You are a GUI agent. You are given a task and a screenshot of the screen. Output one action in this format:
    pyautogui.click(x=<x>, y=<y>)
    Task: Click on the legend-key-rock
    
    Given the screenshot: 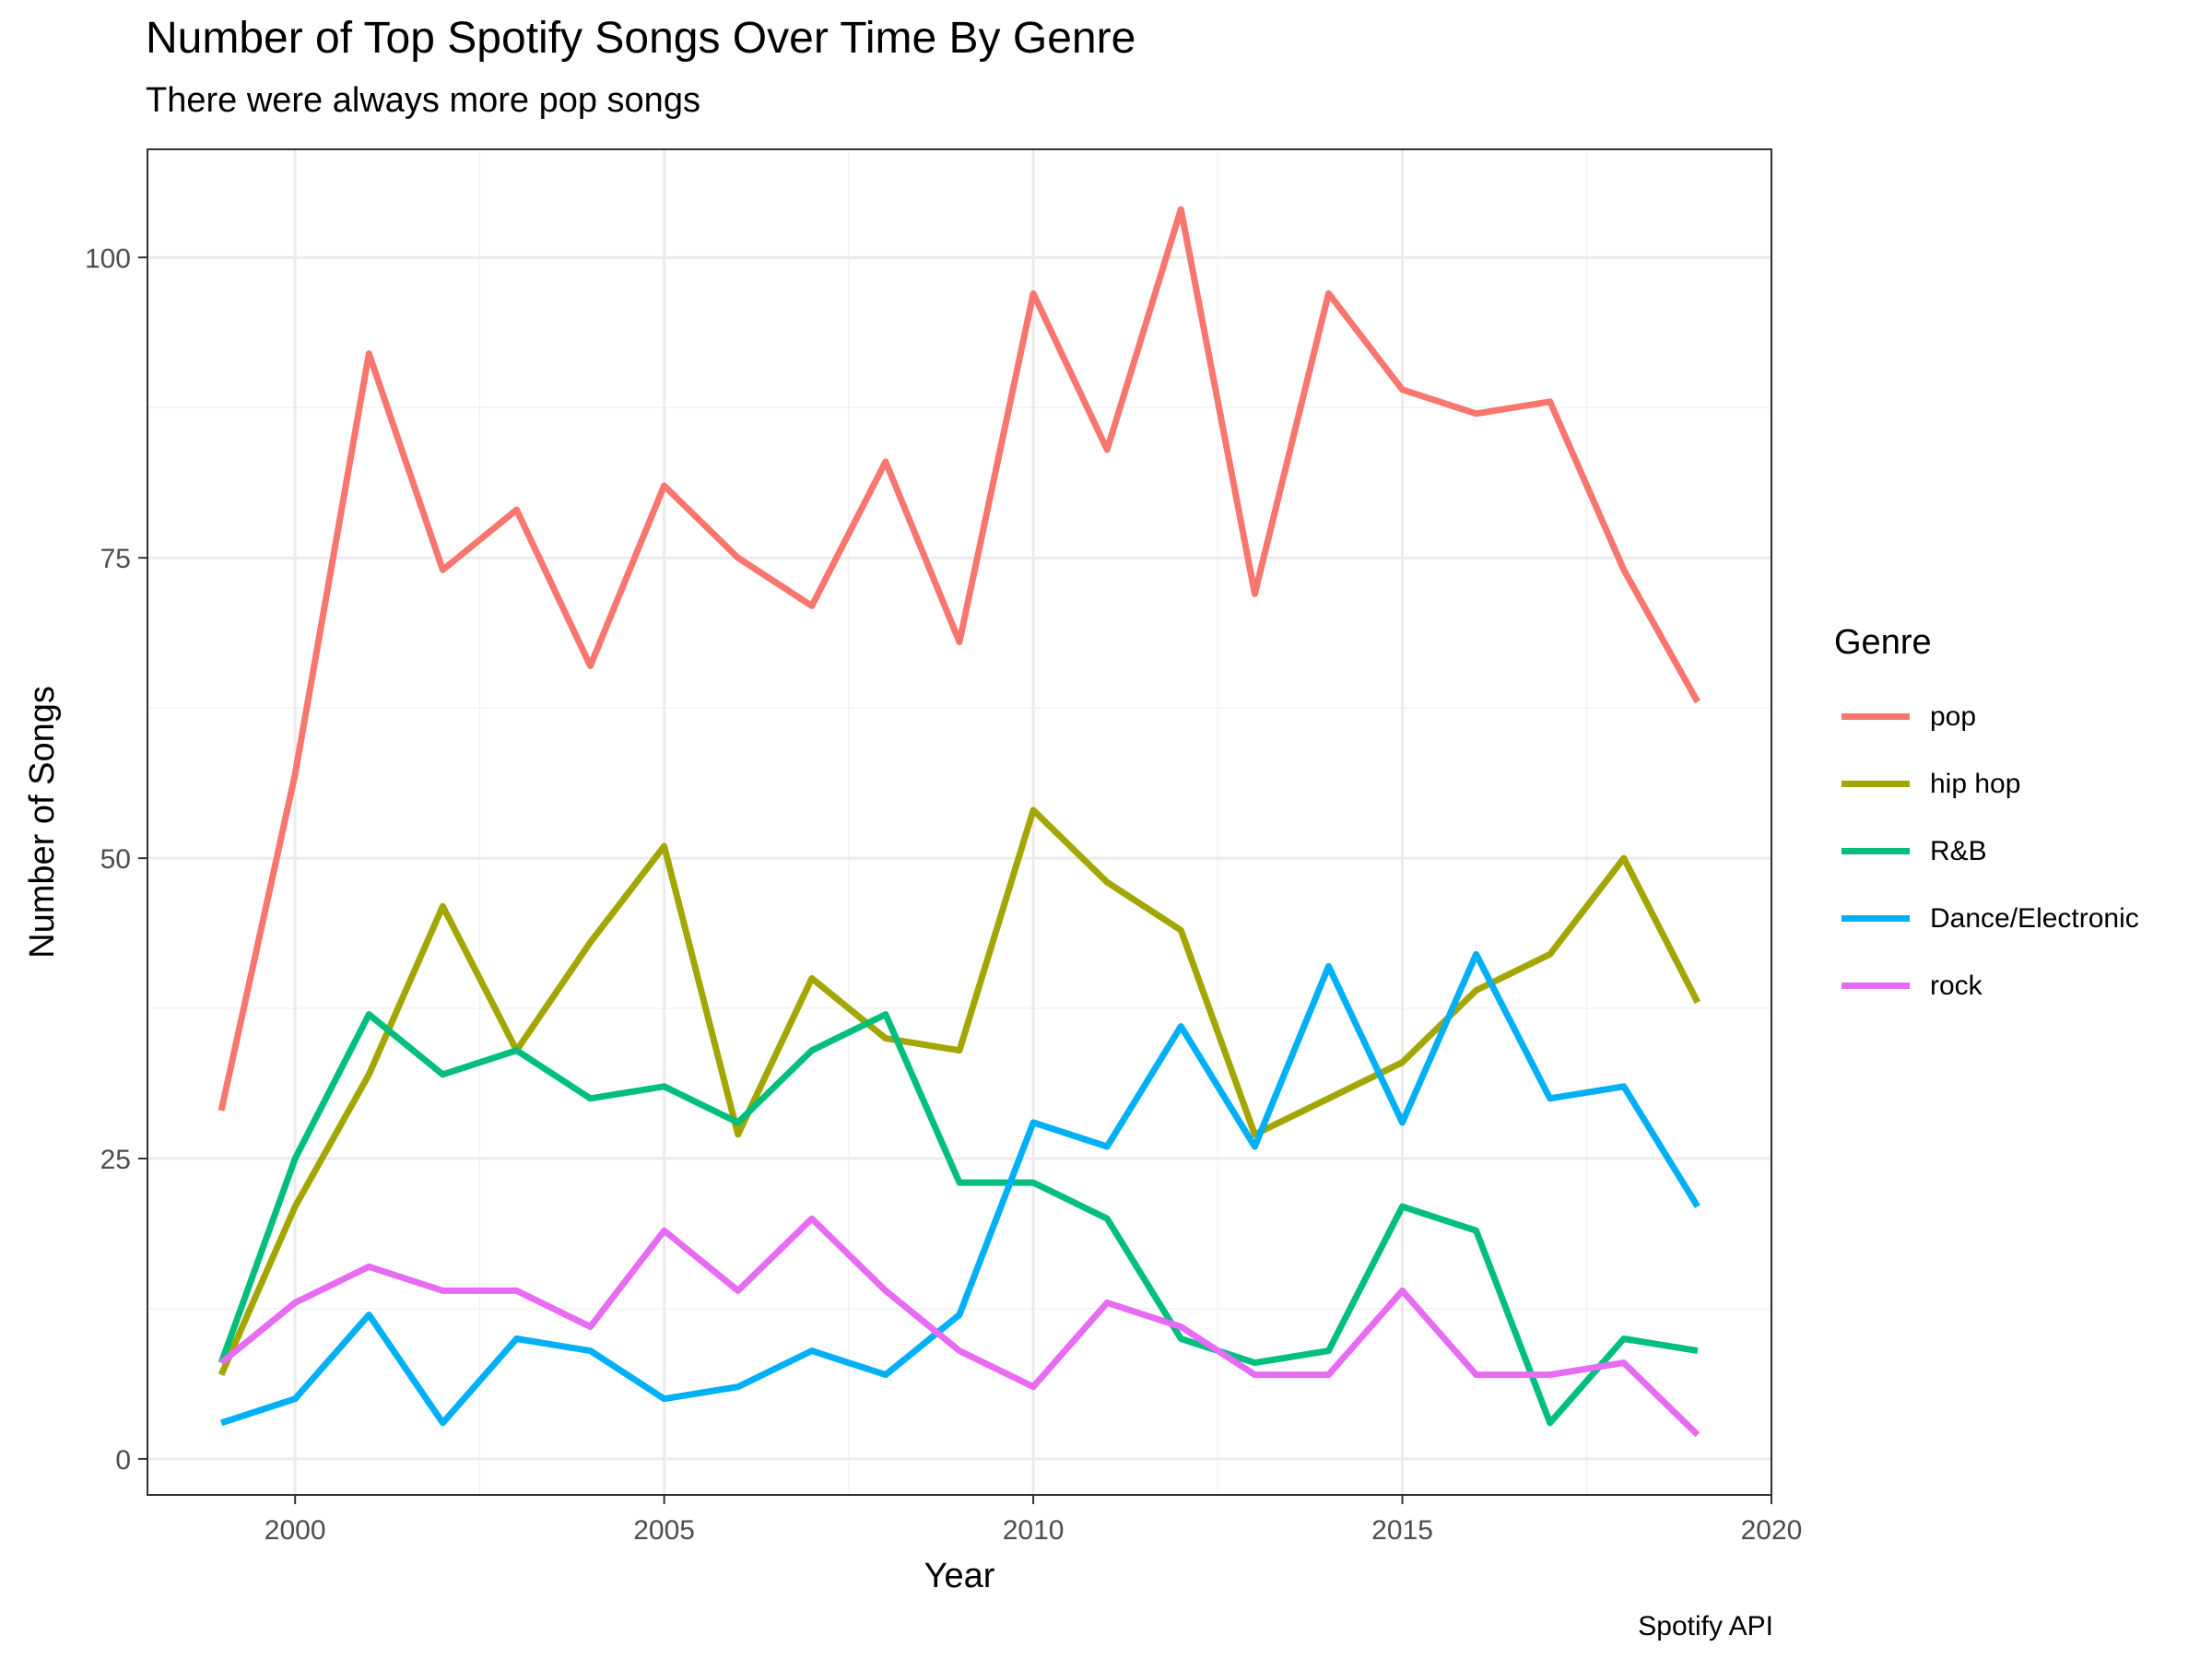 What is the action you would take?
    pyautogui.click(x=1875, y=985)
    